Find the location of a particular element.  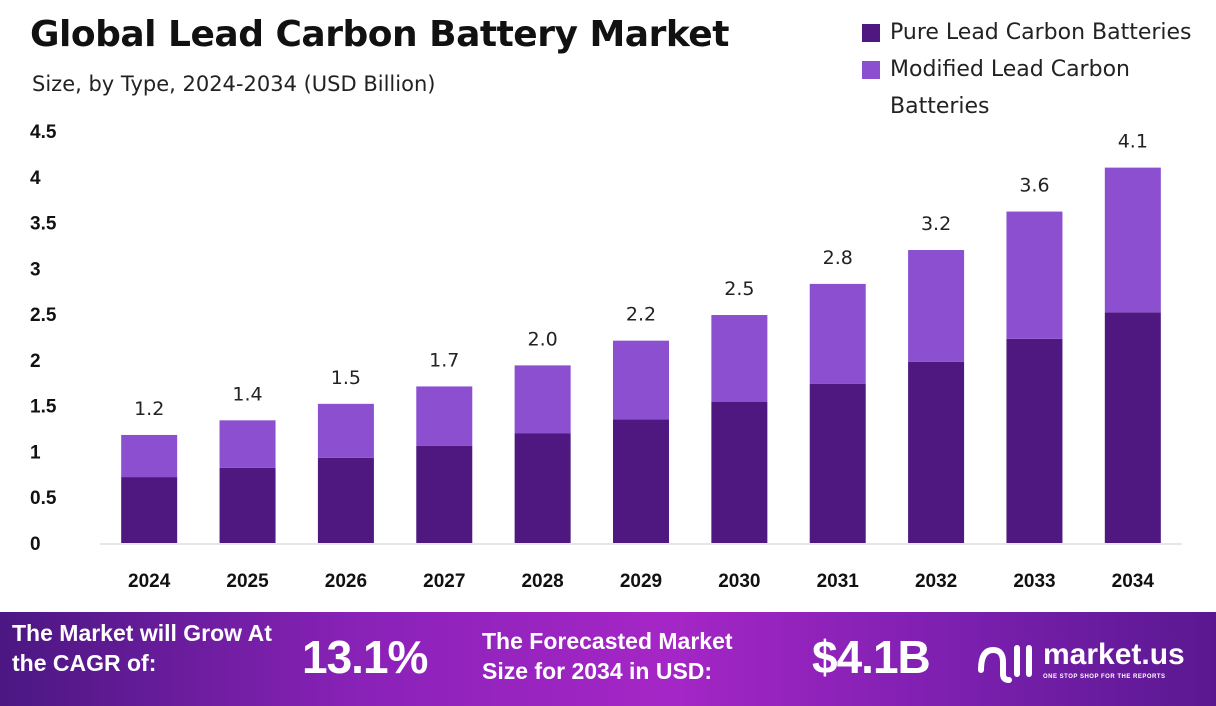

x-tick-label: 2034 is located at coordinates (1133, 581).